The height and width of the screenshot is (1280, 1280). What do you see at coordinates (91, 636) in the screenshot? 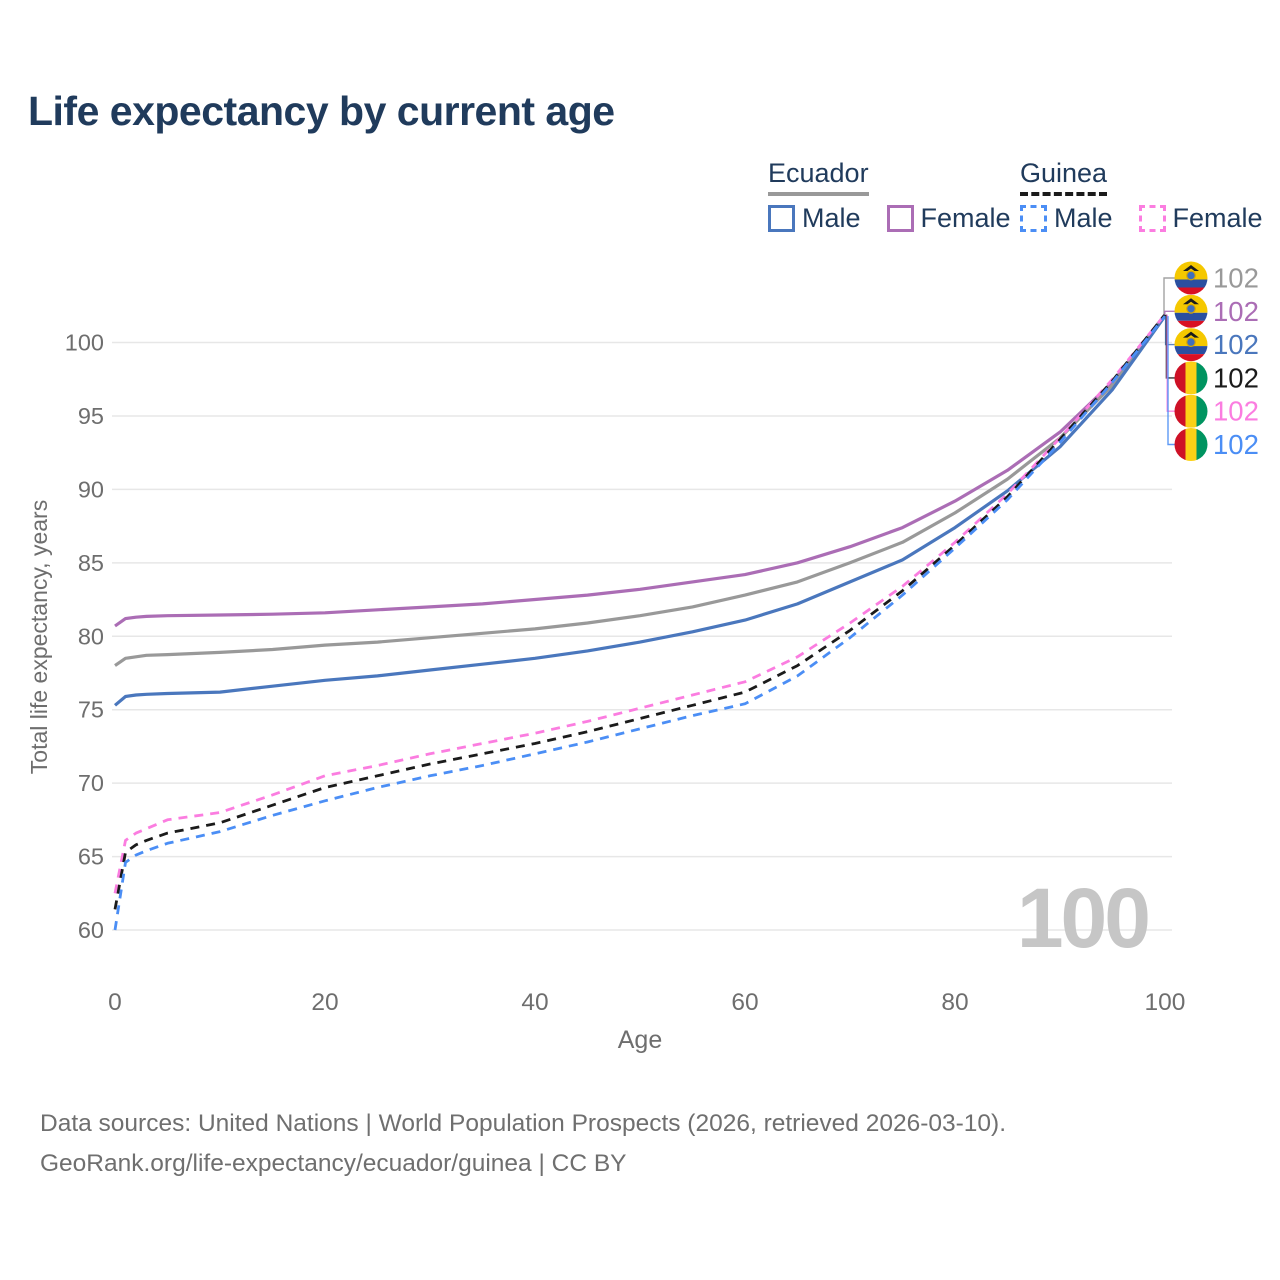
I see `y-tick-label: 80` at bounding box center [91, 636].